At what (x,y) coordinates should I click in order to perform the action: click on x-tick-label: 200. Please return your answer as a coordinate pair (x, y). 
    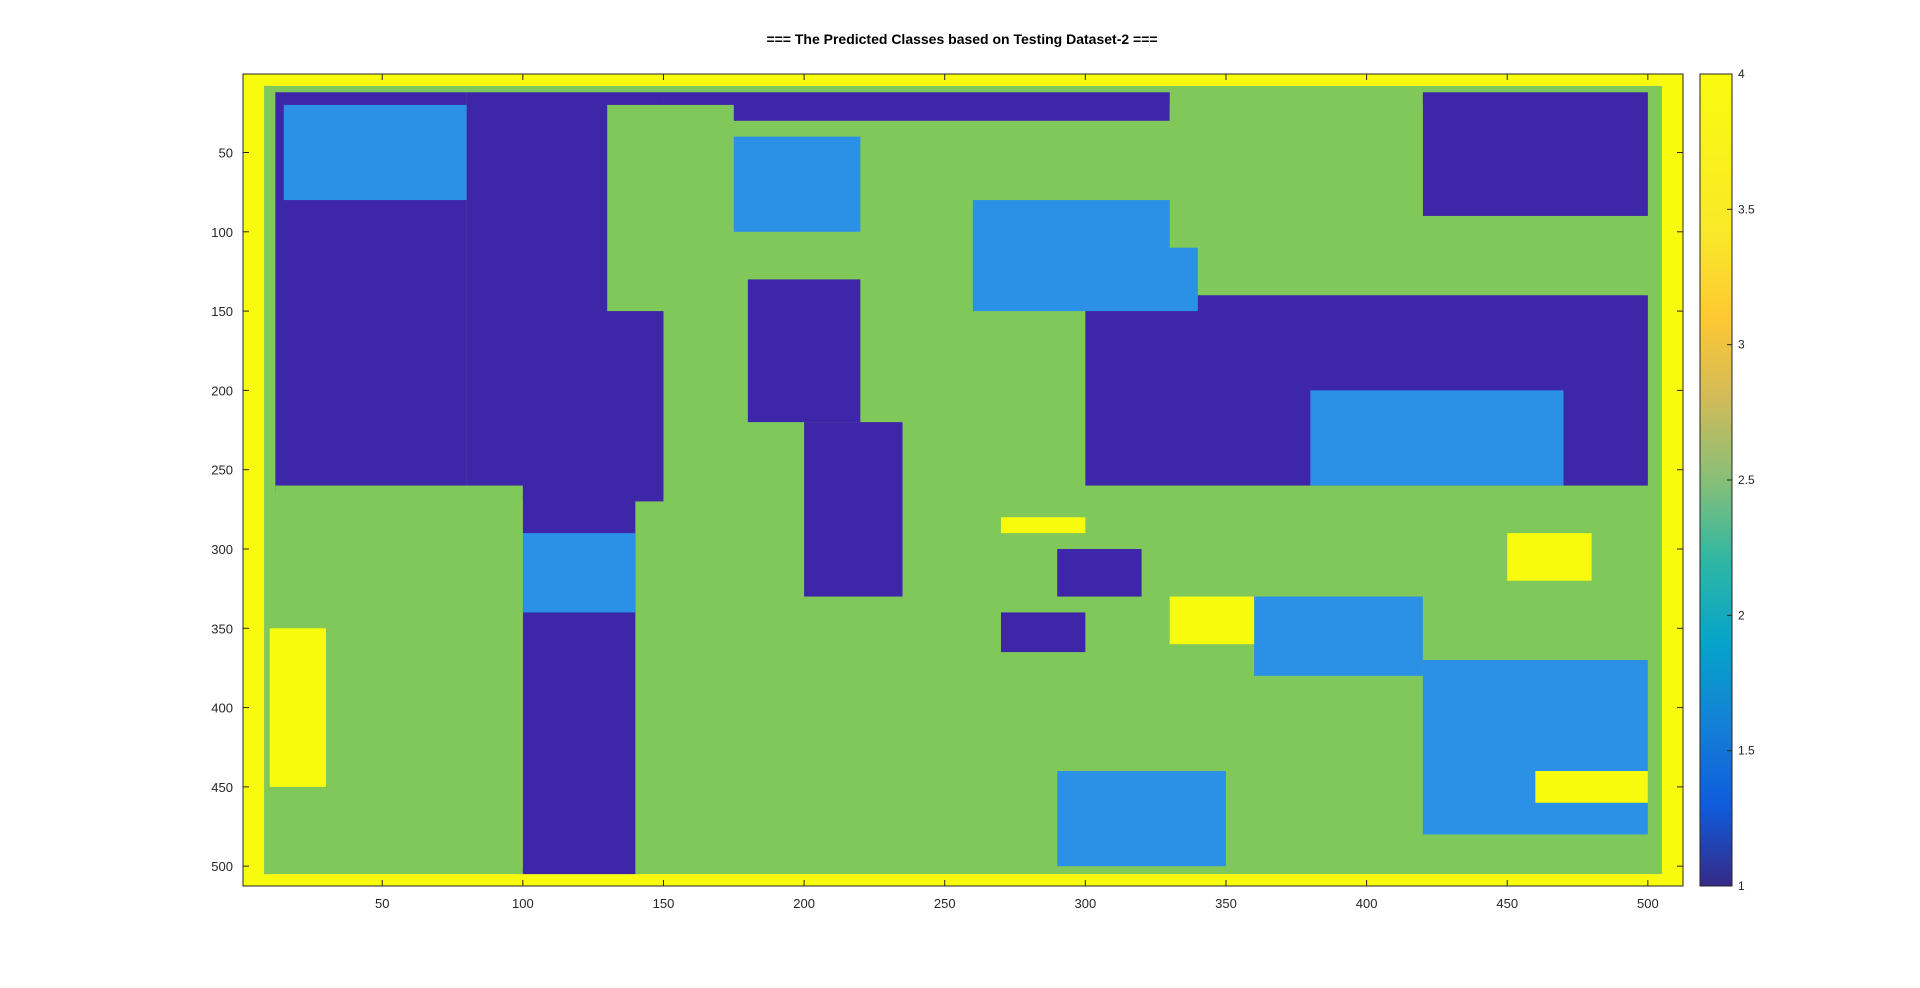
    Looking at the image, I should click on (804, 903).